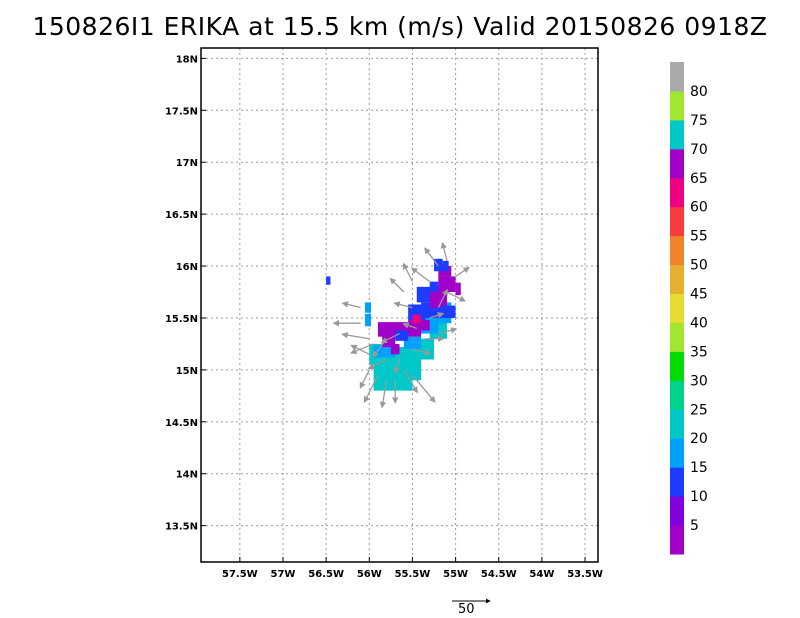  What do you see at coordinates (699, 295) in the screenshot?
I see `colorbar-label: 45` at bounding box center [699, 295].